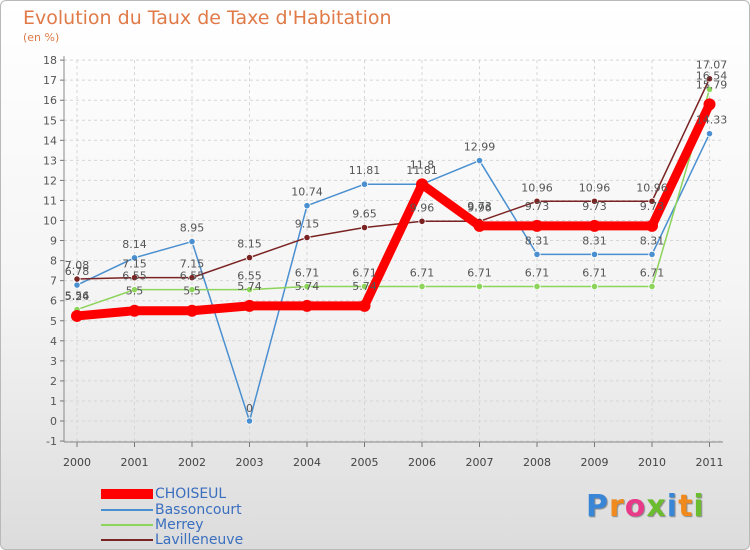  What do you see at coordinates (207, 18) in the screenshot?
I see `chart-title: Evolution du Taux de Taxe d'Habitation` at bounding box center [207, 18].